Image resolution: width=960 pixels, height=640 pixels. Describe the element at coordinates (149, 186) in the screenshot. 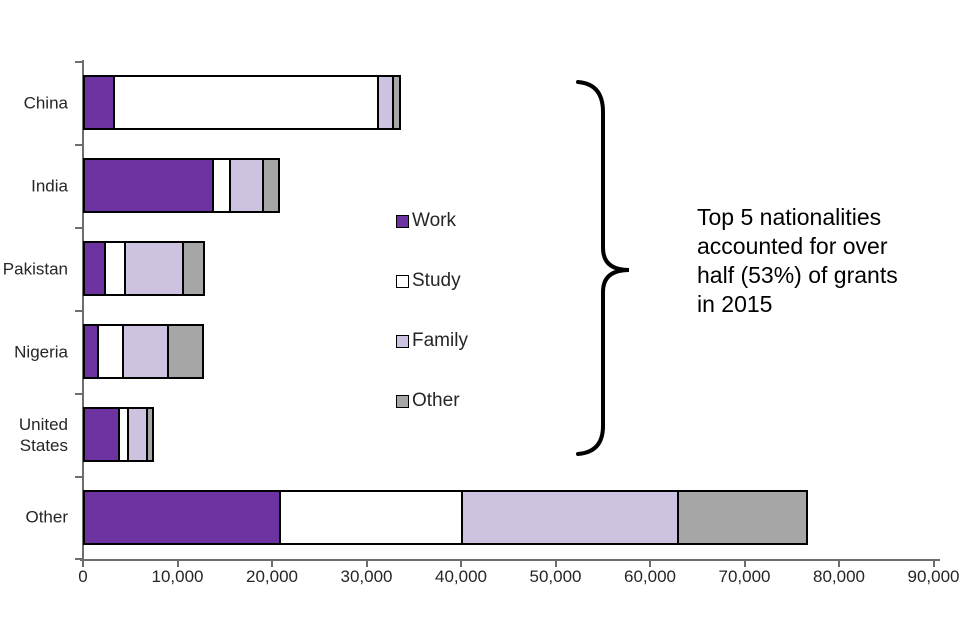

I see `bar-segment-india-work` at that location.